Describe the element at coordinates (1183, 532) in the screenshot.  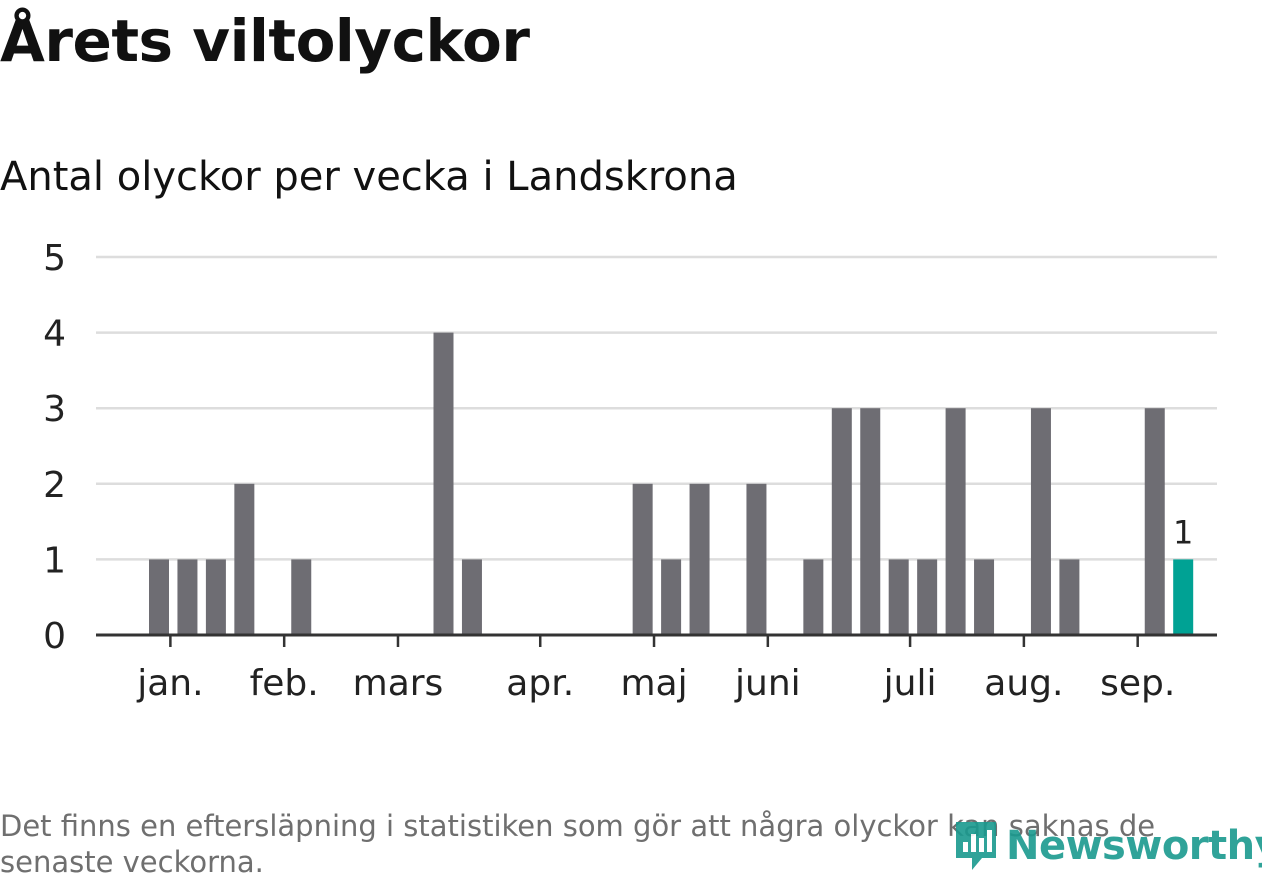
I see `highlight-value-label: 1` at that location.